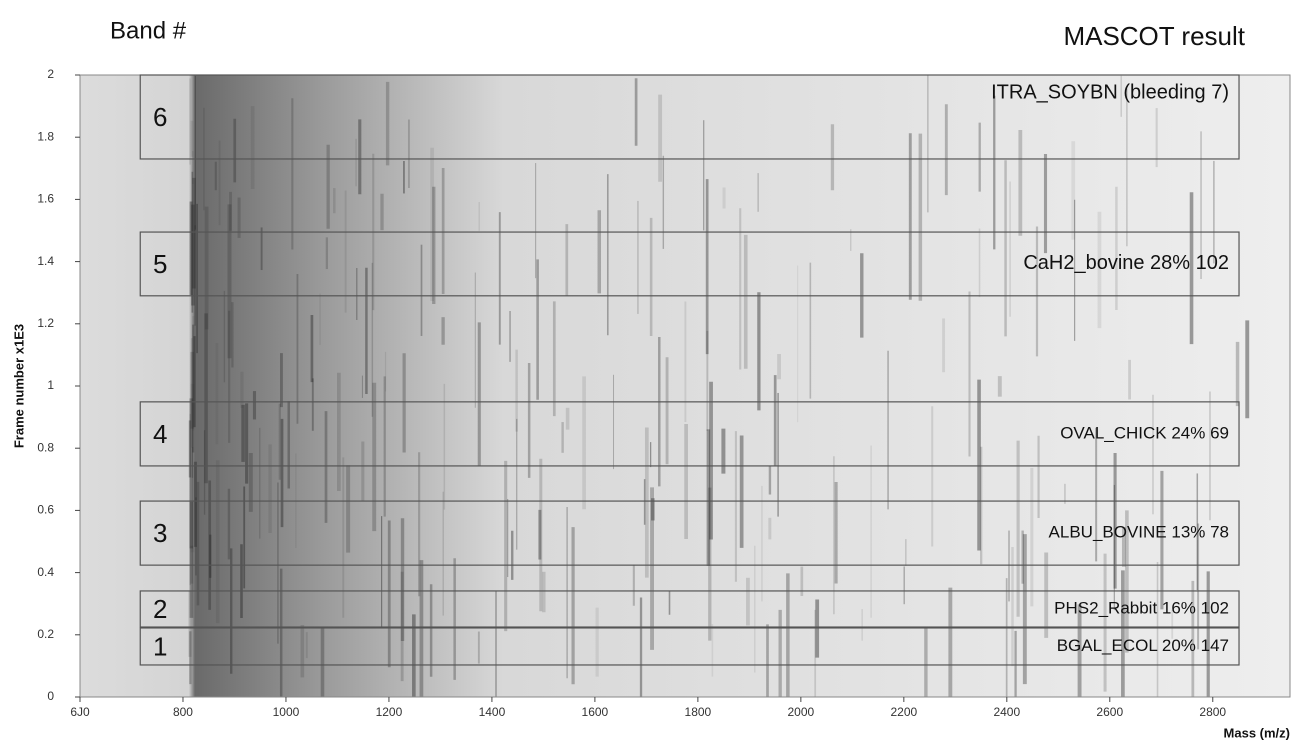 The image size is (1292, 744). I want to click on result-header: MASCOT result, so click(1154, 36).